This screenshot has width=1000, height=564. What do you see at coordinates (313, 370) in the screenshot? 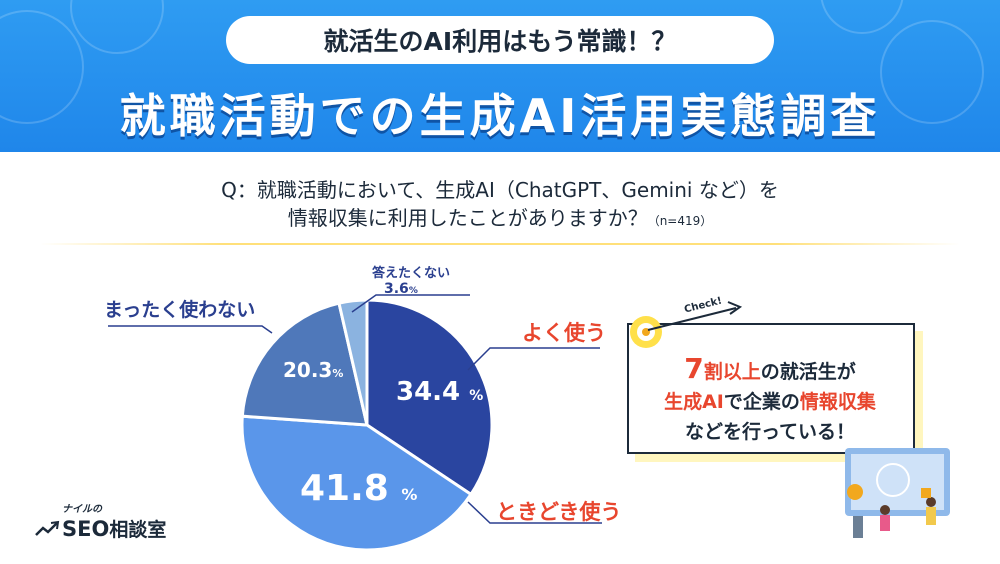
I see `value-never: 20.3%` at bounding box center [313, 370].